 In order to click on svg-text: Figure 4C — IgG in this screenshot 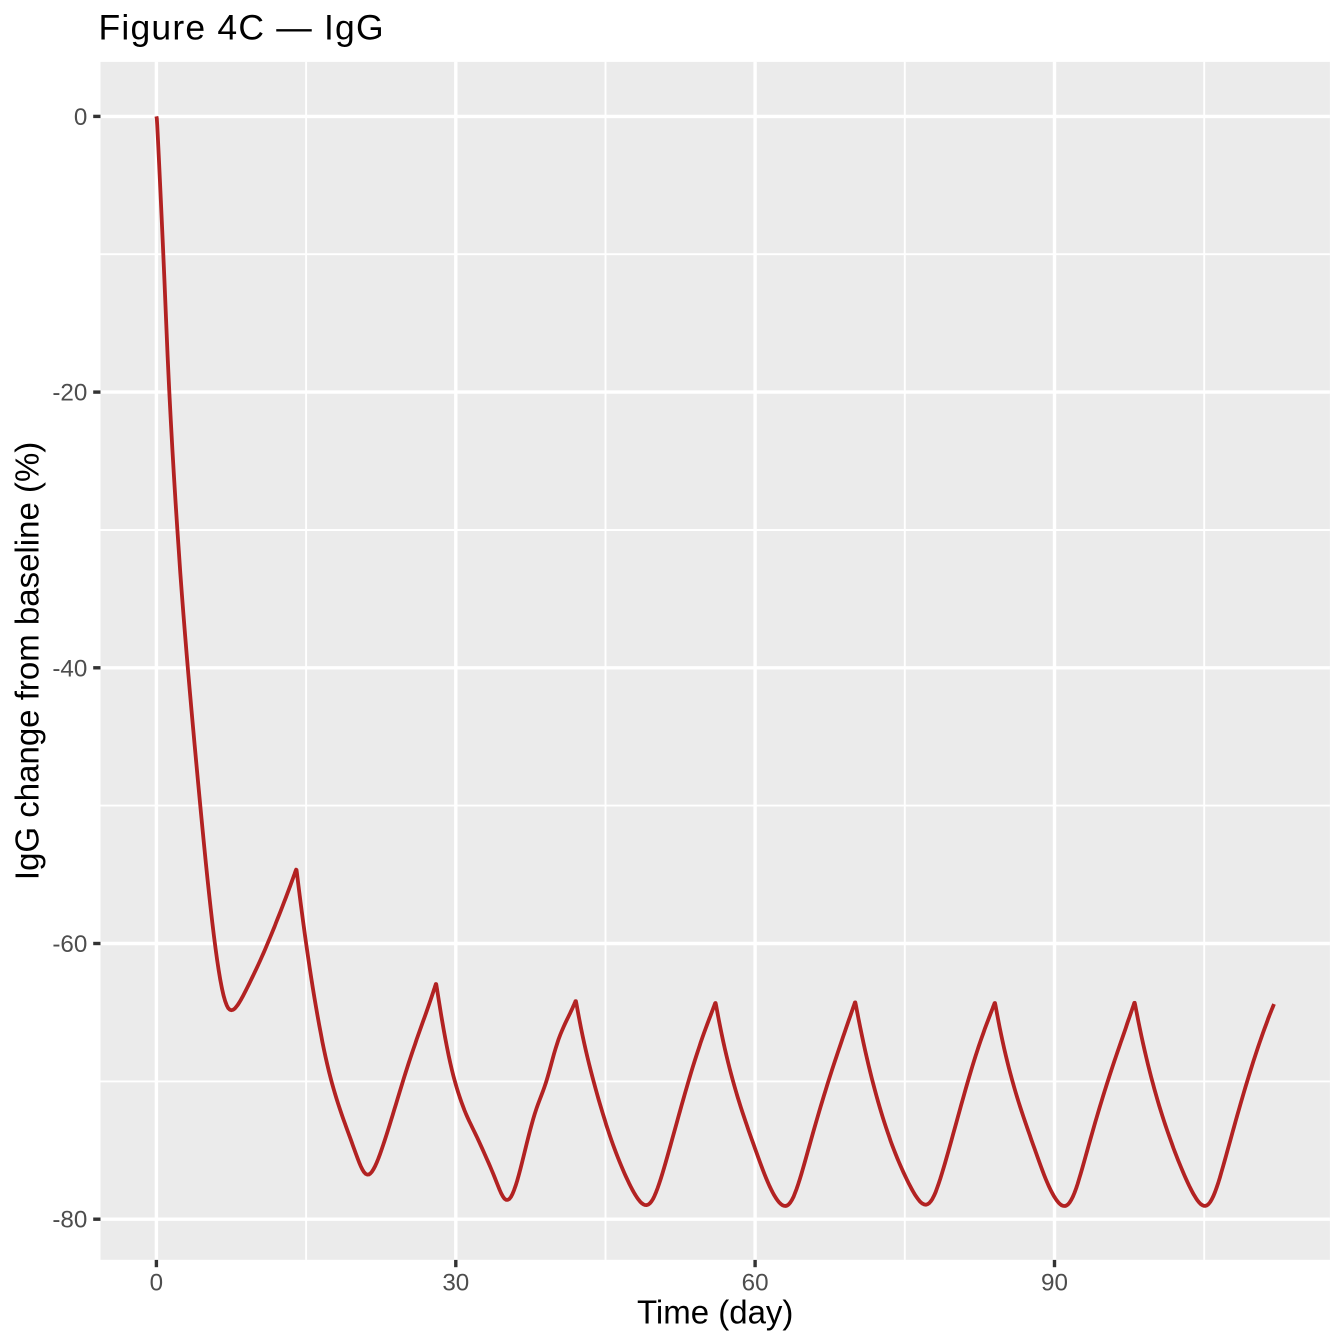, I will do `click(242, 27)`.